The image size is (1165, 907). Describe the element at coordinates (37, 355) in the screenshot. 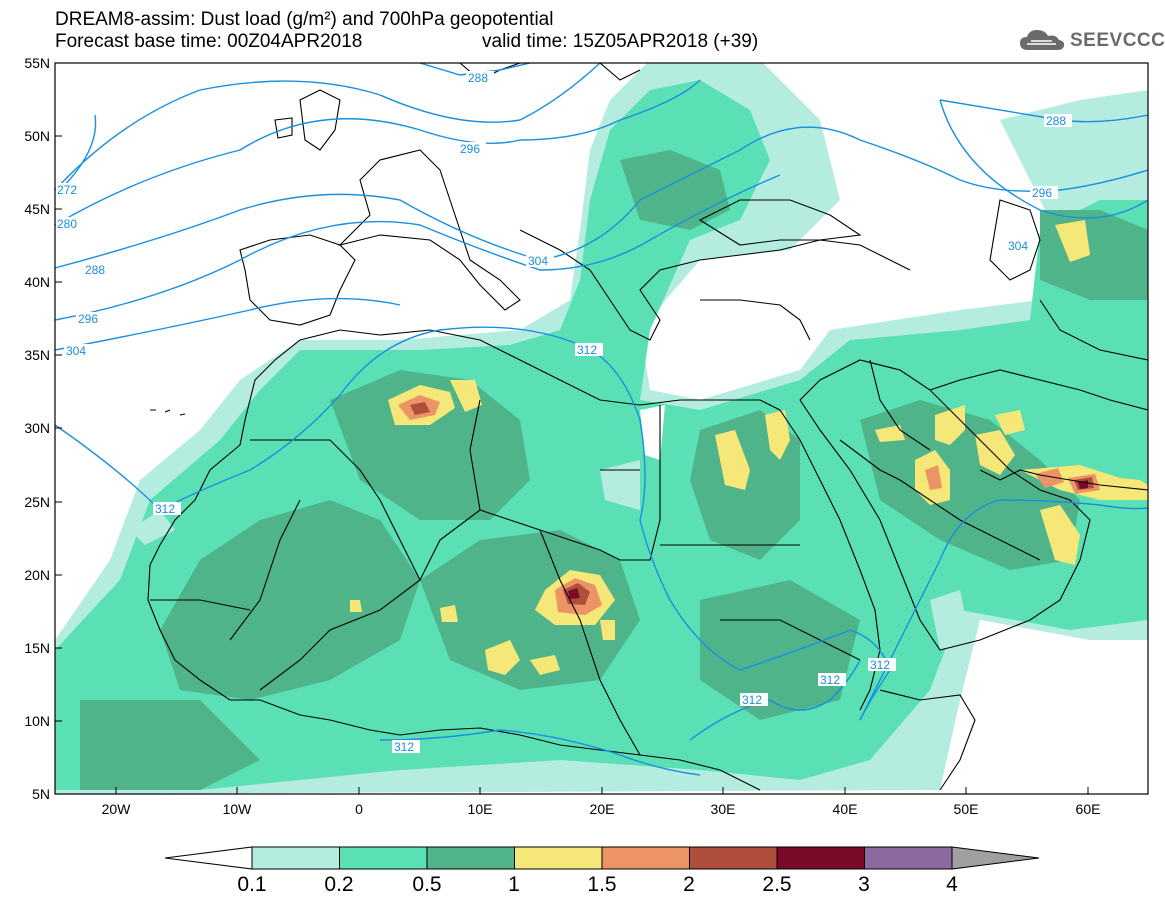

I see `lat-label: 35N` at that location.